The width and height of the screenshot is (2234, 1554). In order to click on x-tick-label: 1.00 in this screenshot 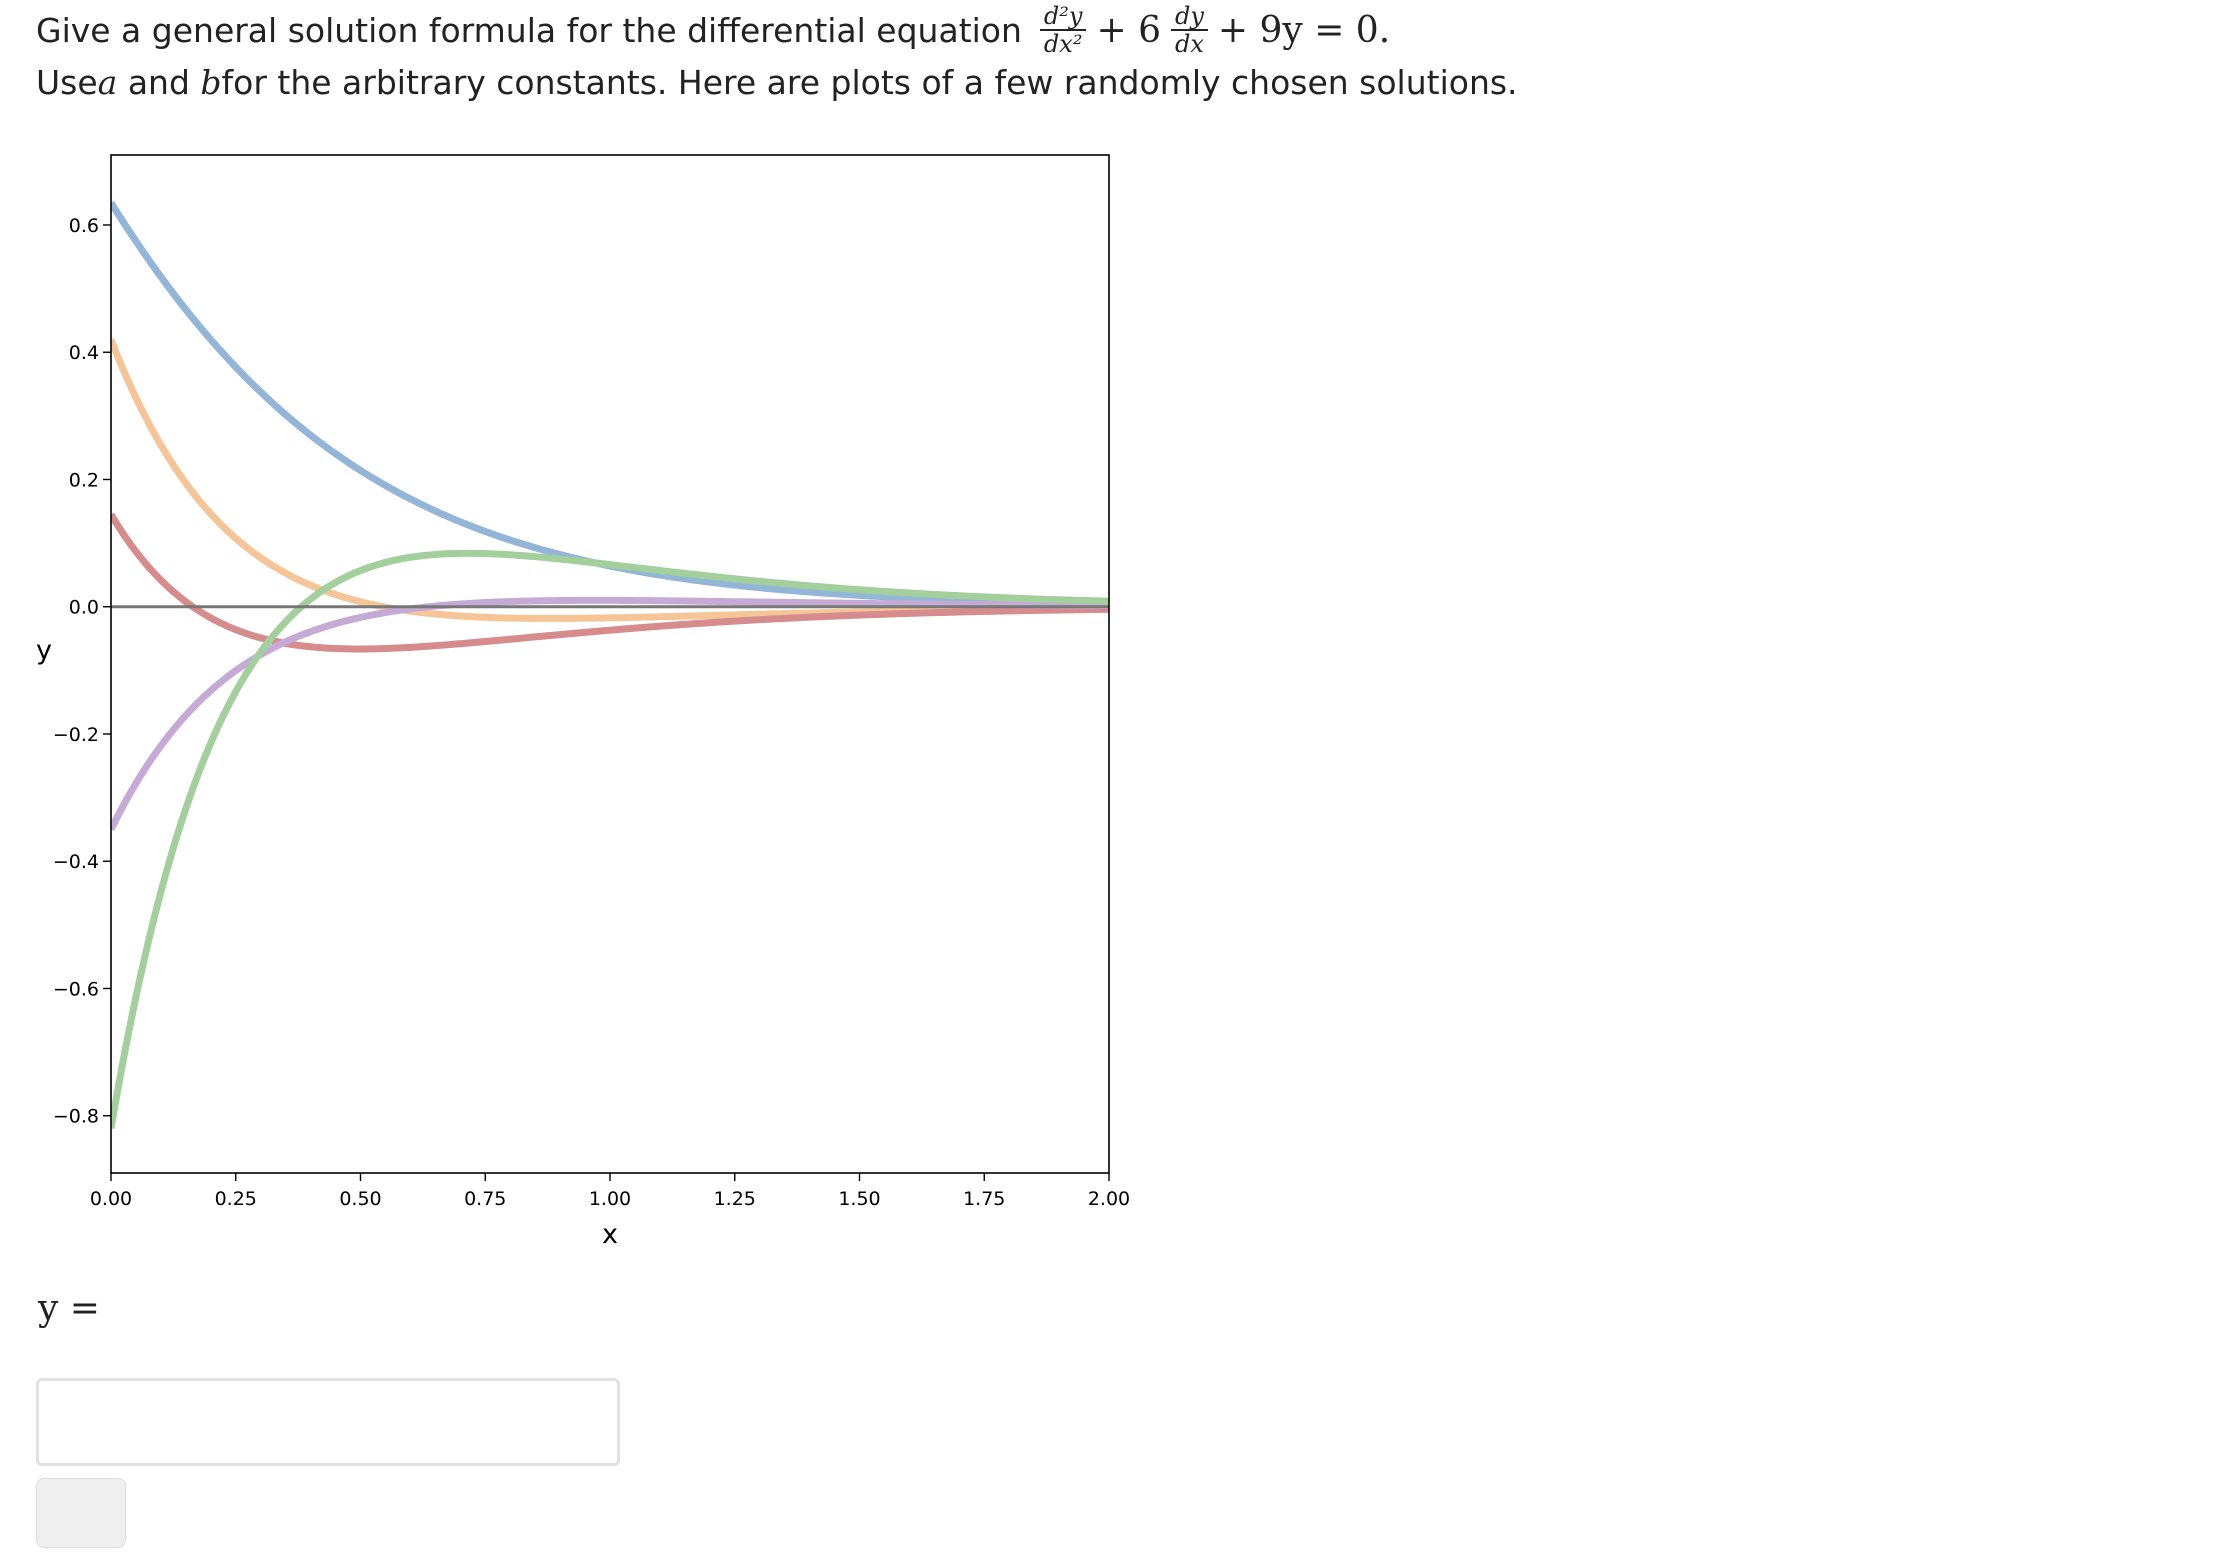, I will do `click(610, 1199)`.